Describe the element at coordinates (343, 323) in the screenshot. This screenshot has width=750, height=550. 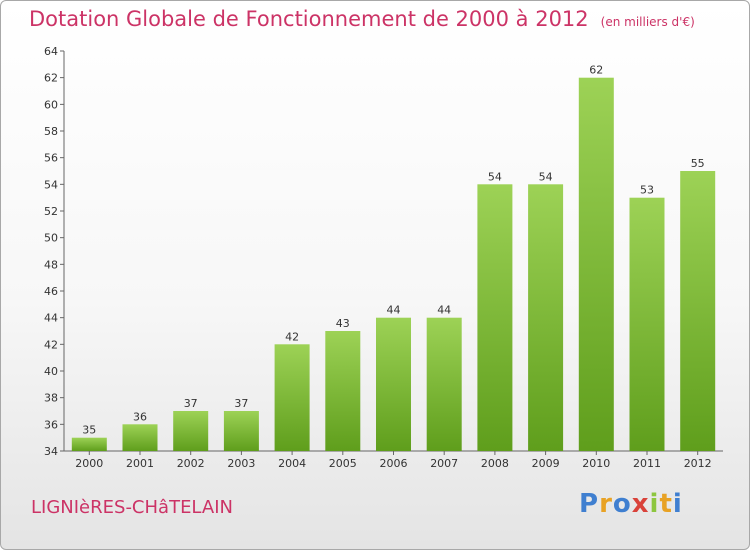
I see `data-label: 43` at that location.